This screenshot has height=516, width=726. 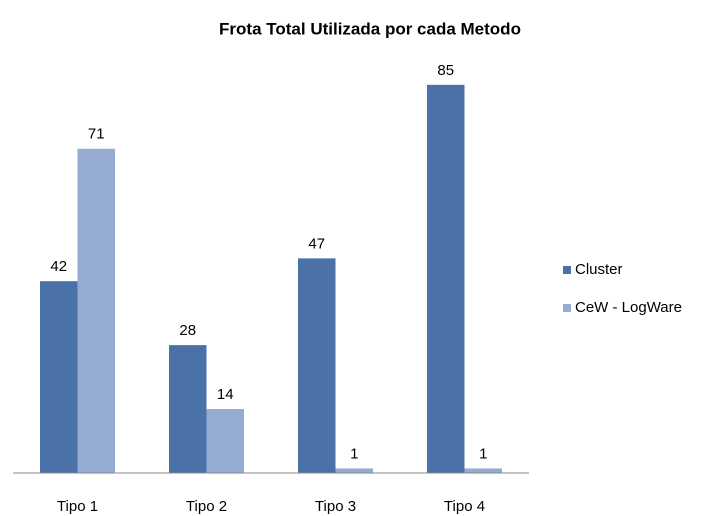 What do you see at coordinates (370, 28) in the screenshot?
I see `chart-title: Frota Total Utilizada por cada Metodo` at bounding box center [370, 28].